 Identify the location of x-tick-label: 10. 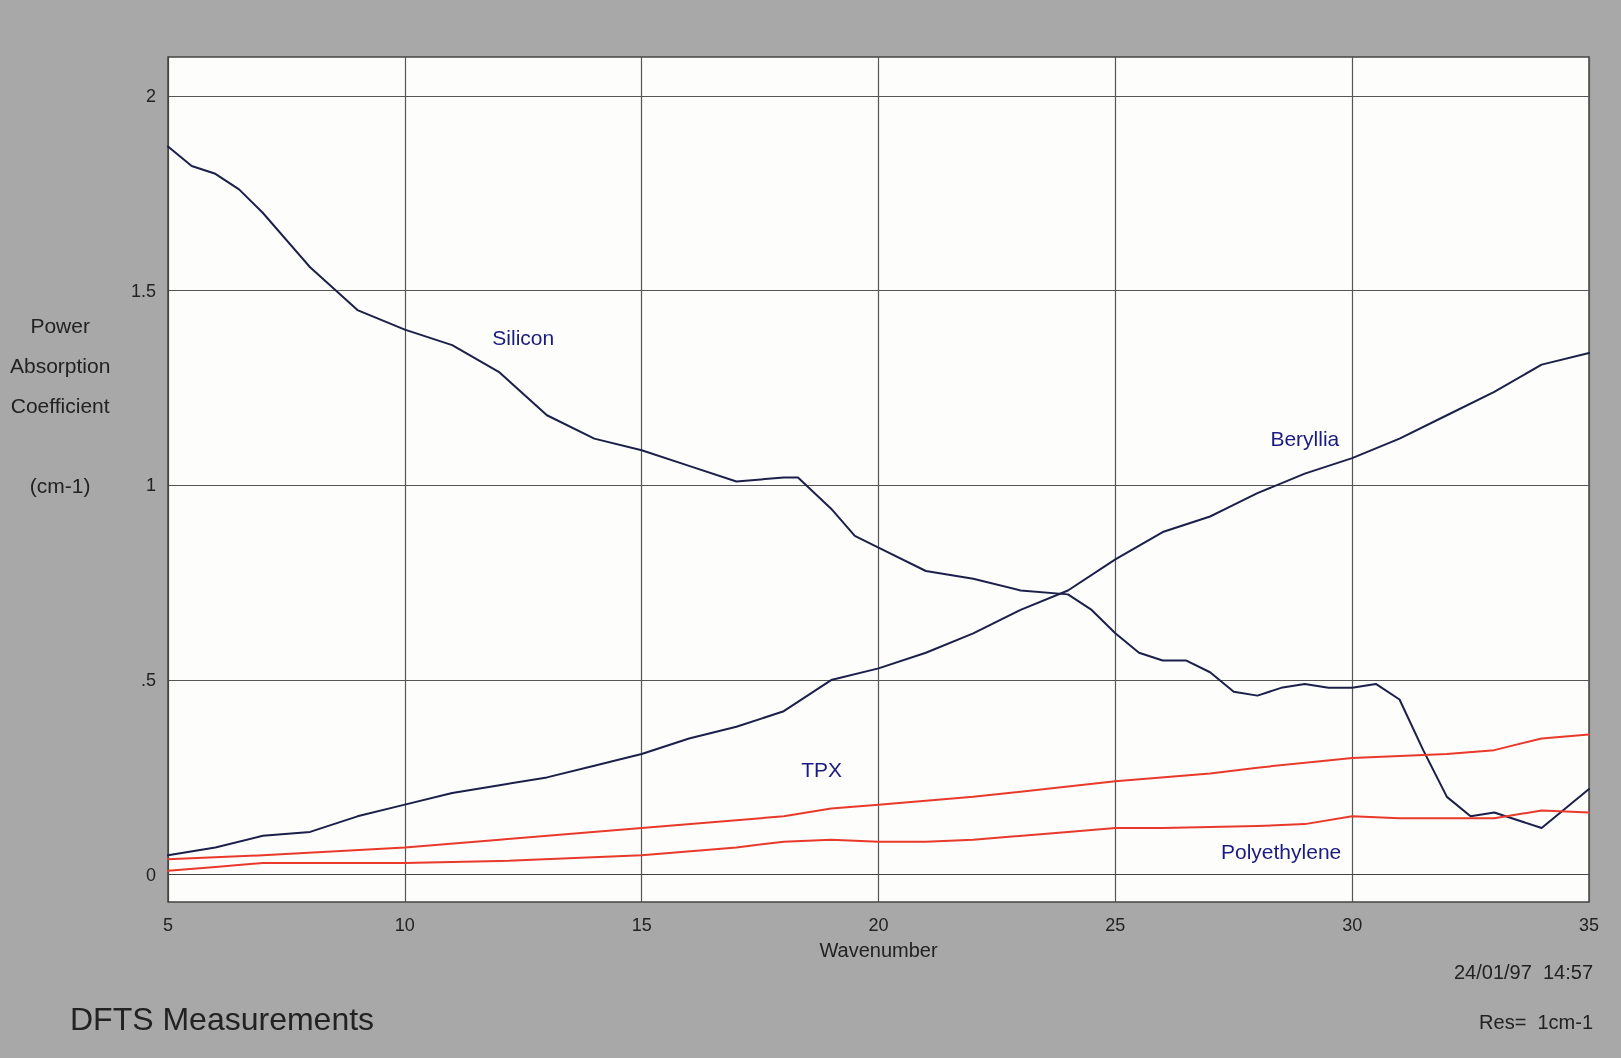
(404, 925).